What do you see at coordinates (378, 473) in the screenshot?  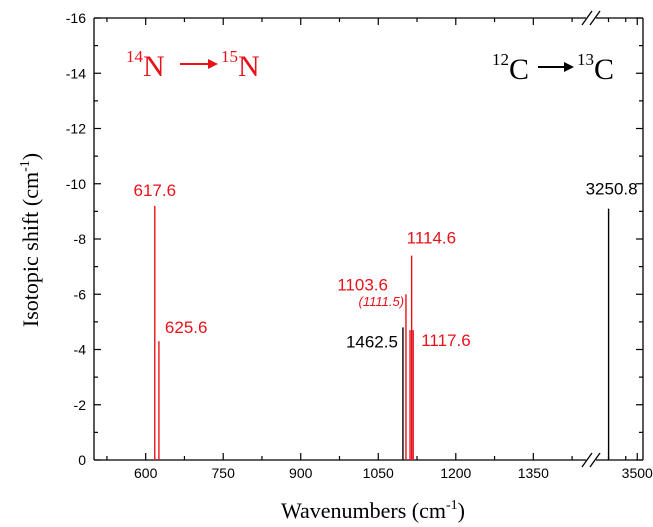 I see `x-tick-label: 1050` at bounding box center [378, 473].